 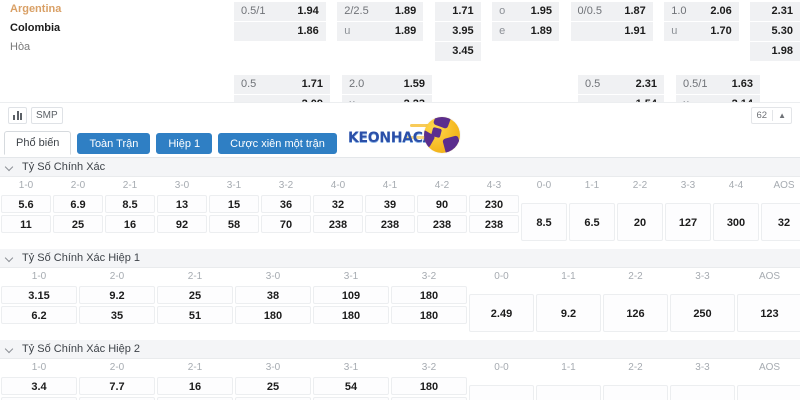 What do you see at coordinates (442, 204) in the screenshot?
I see `score-odd-home: 90` at bounding box center [442, 204].